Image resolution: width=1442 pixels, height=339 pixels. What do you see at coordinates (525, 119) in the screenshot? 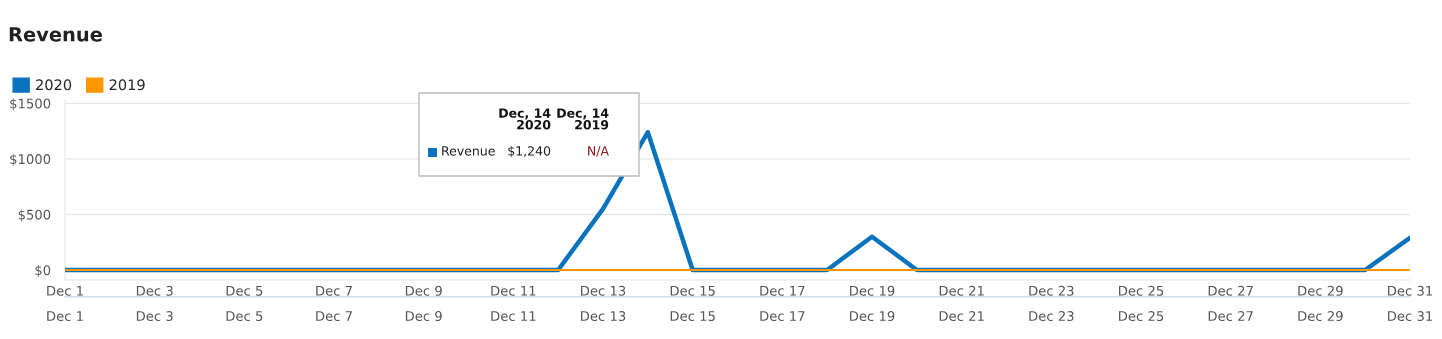
I see `annotation: Dec, 14 2020` at bounding box center [525, 119].